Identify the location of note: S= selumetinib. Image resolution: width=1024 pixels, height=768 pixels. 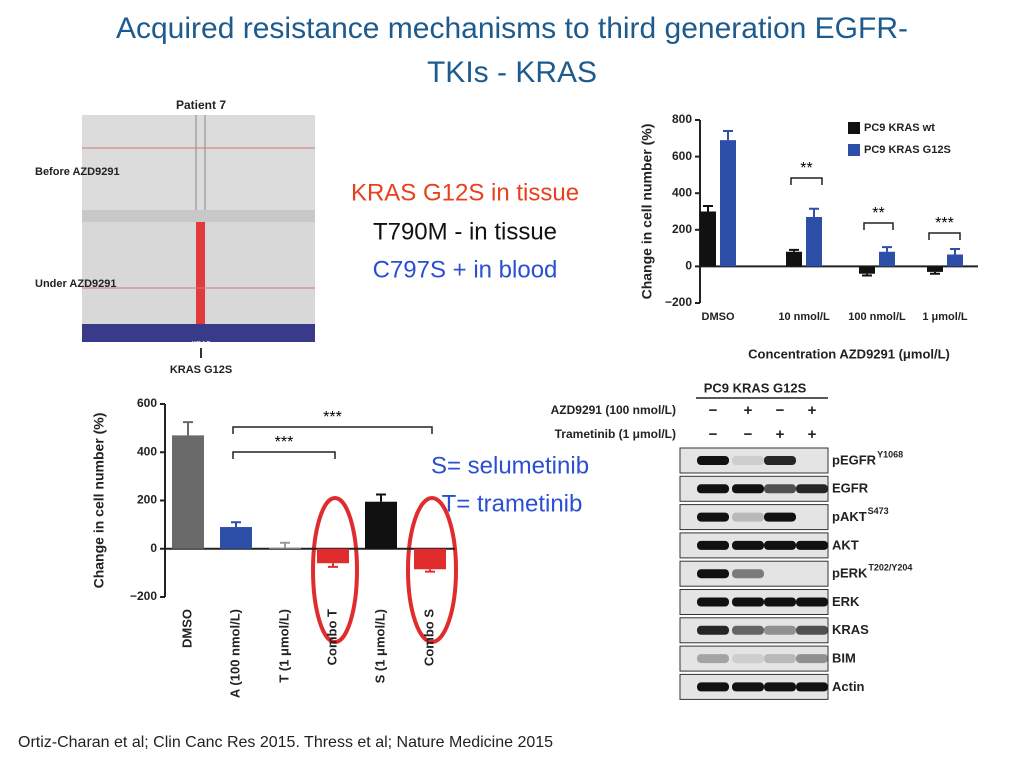
(510, 465).